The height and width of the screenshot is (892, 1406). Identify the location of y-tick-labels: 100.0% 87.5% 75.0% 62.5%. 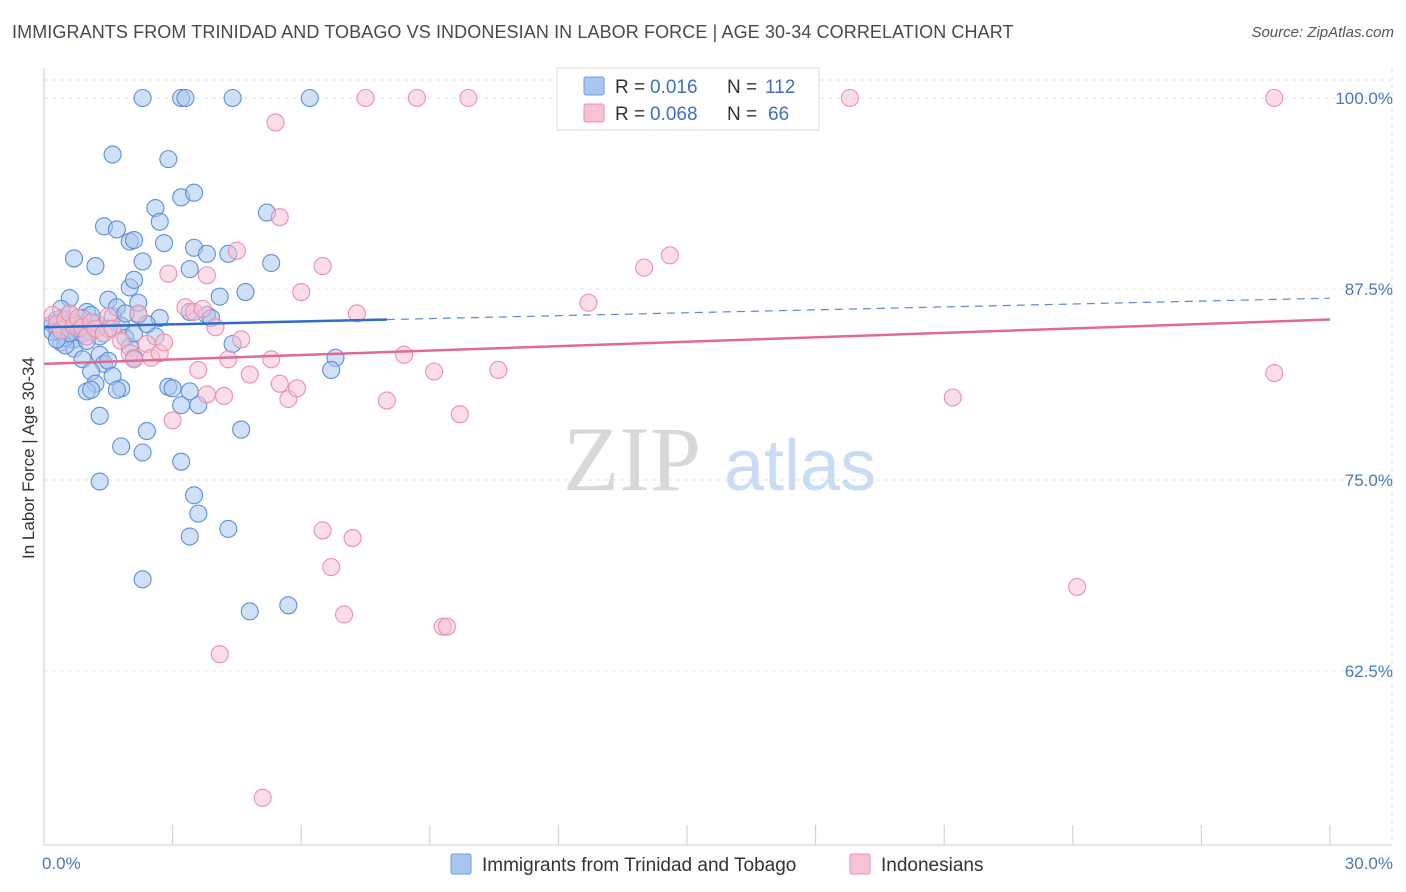
(1364, 385).